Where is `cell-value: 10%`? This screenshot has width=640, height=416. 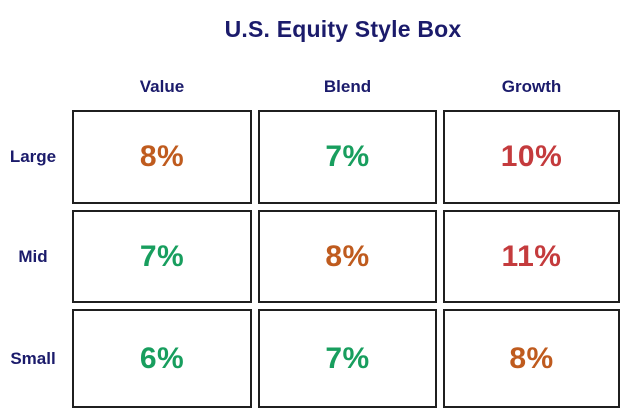
cell-value: 10% is located at coordinates (531, 156).